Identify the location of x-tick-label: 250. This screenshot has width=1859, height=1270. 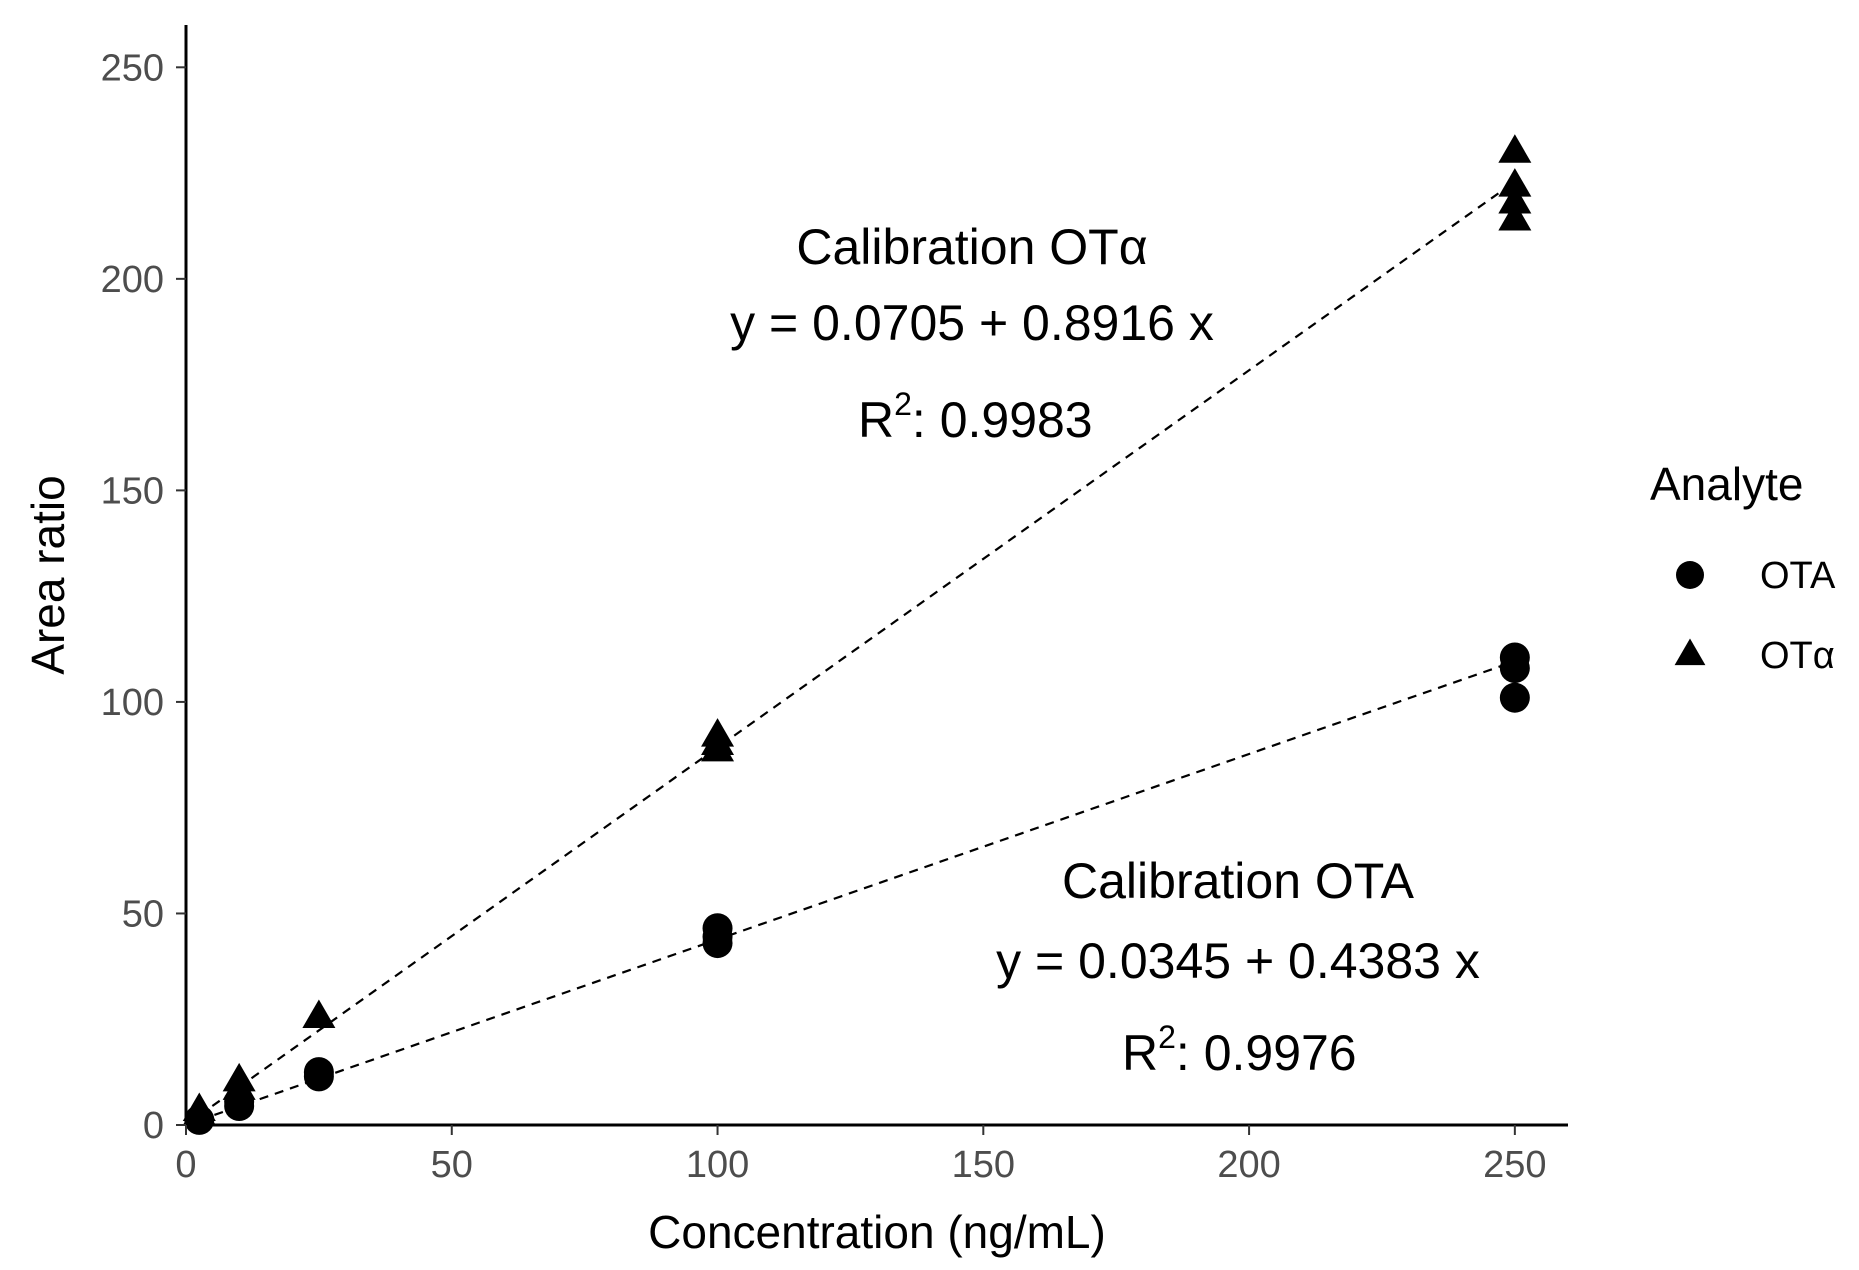
(1514, 1165).